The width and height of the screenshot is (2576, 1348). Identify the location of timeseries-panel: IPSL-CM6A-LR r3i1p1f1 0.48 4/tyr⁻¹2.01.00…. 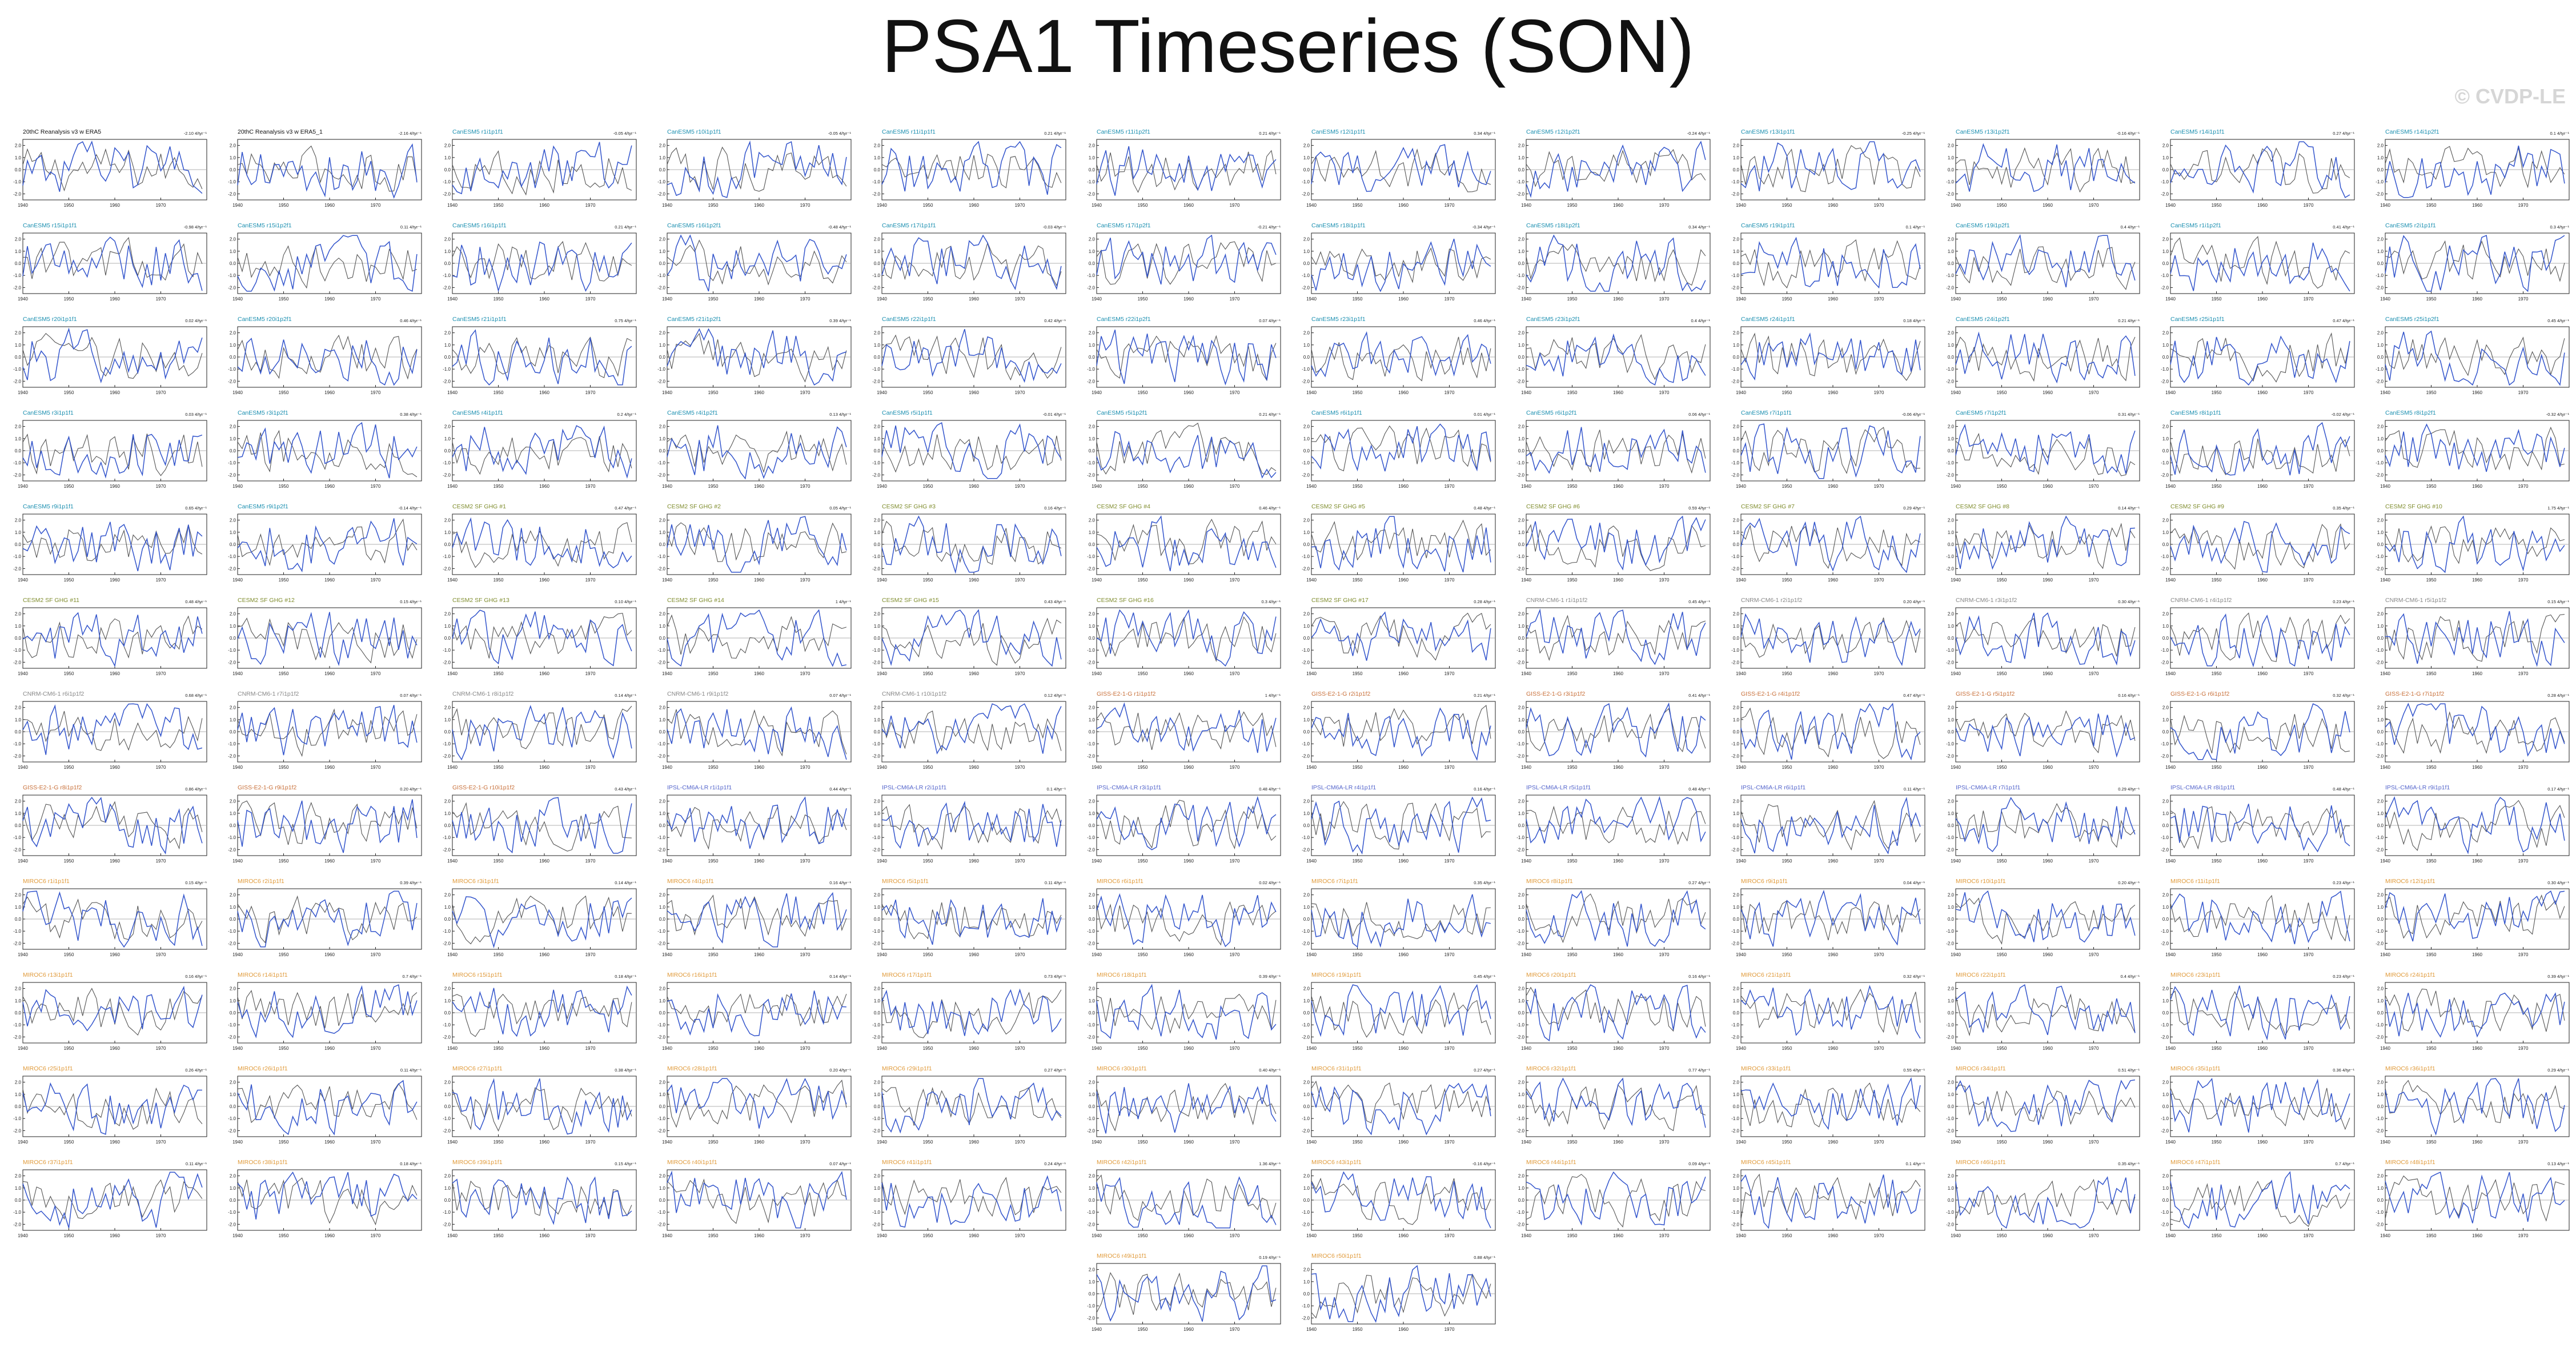
(1184, 824).